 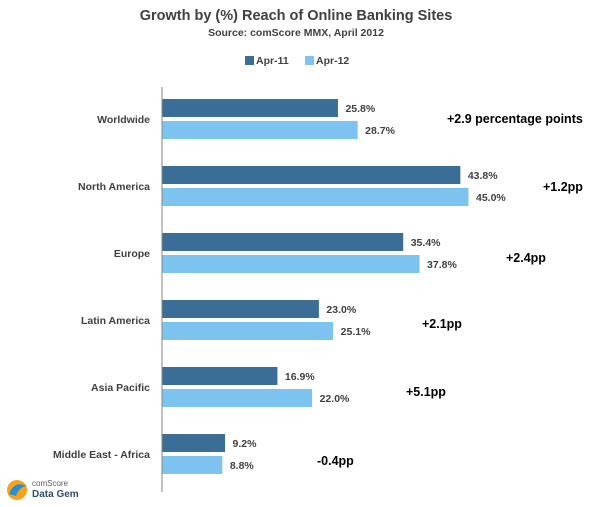 I want to click on value-label-europe-apr-12: 37.8%, so click(x=442, y=265).